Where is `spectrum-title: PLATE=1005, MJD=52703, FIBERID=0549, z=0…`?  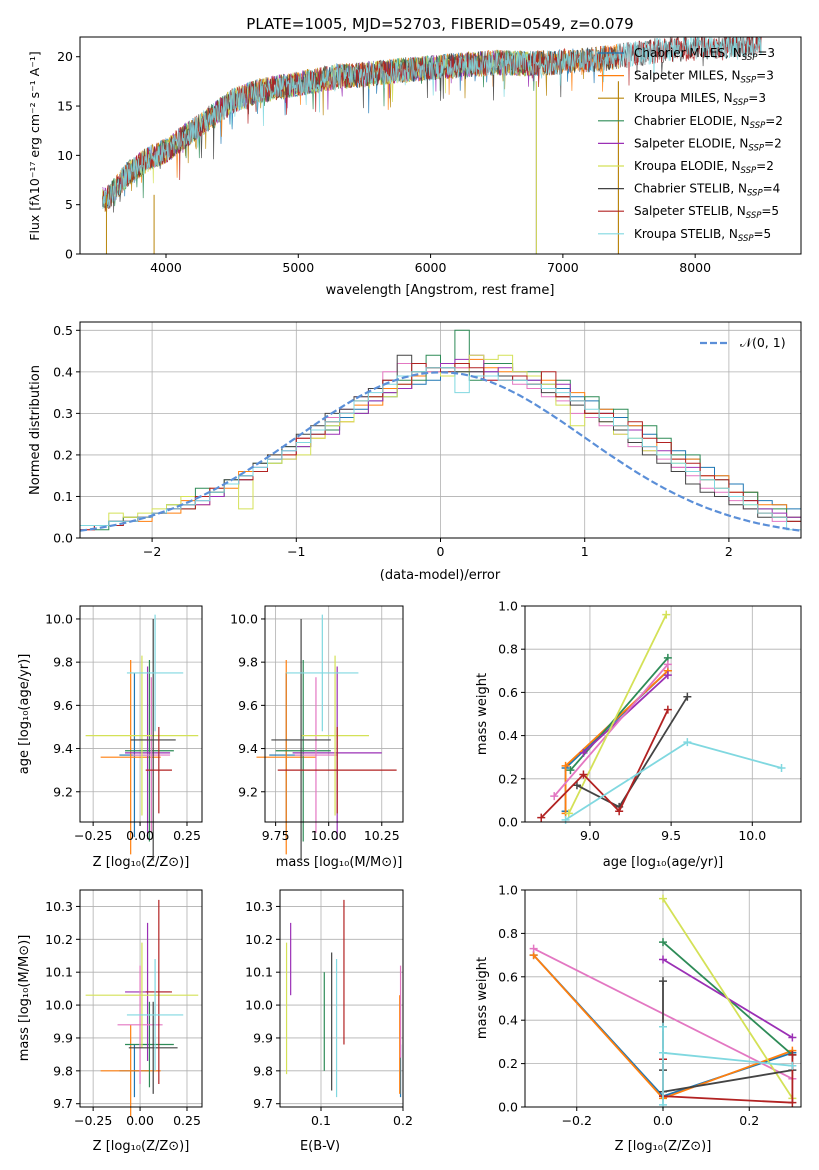
spectrum-title: PLATE=1005, MJD=52703, FIBERID=0549, z=0… is located at coordinates (439, 24).